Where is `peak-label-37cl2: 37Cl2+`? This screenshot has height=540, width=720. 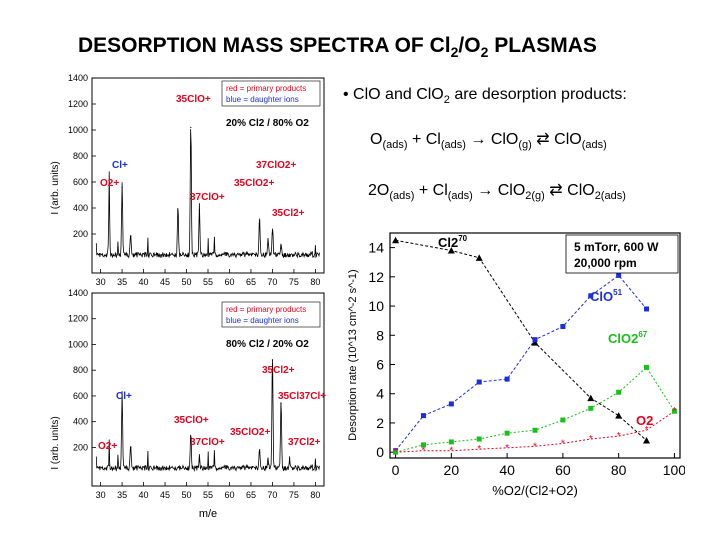 peak-label-37cl2: 37Cl2+ is located at coordinates (304, 442).